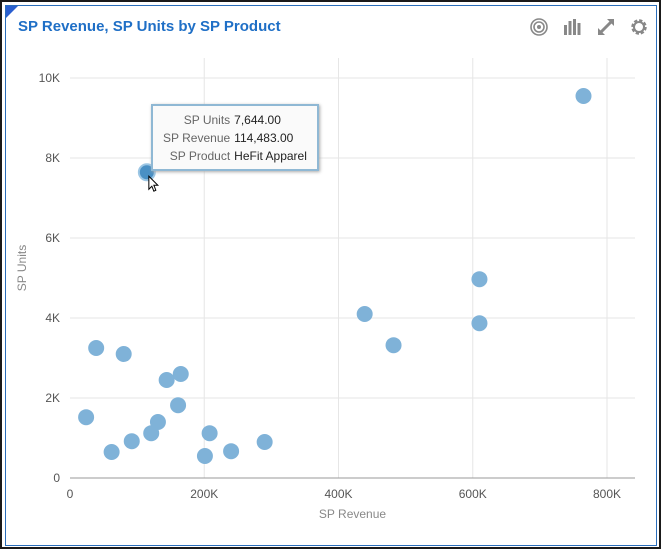 This screenshot has width=661, height=549. What do you see at coordinates (52, 398) in the screenshot?
I see `y-tick-label: 2K` at bounding box center [52, 398].